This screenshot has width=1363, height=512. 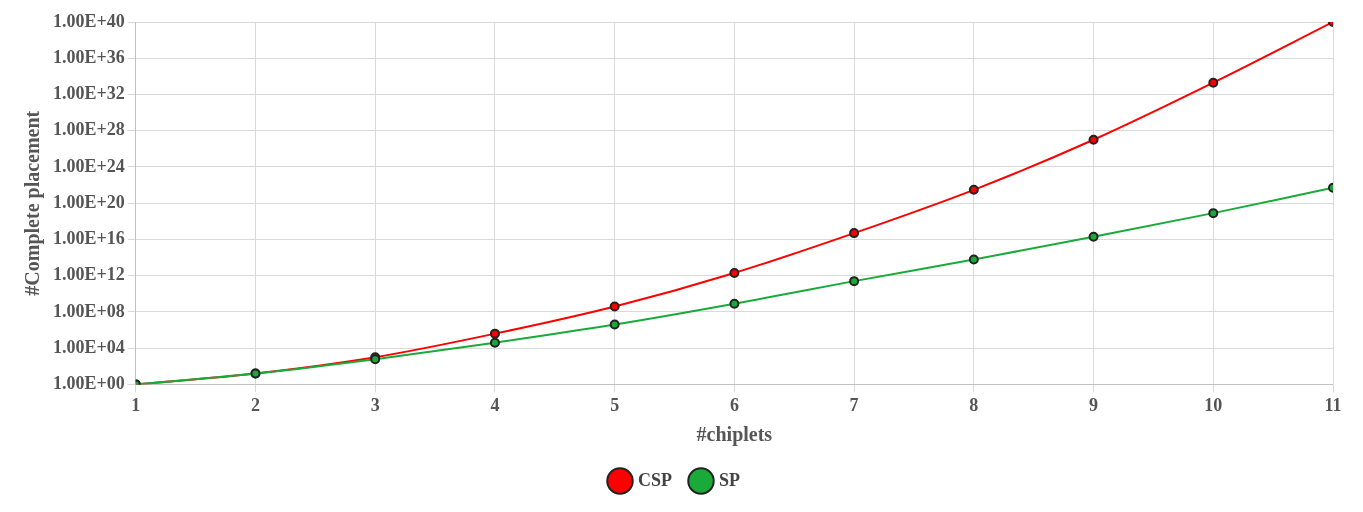 I want to click on x-tick-label: 9, so click(x=1094, y=404).